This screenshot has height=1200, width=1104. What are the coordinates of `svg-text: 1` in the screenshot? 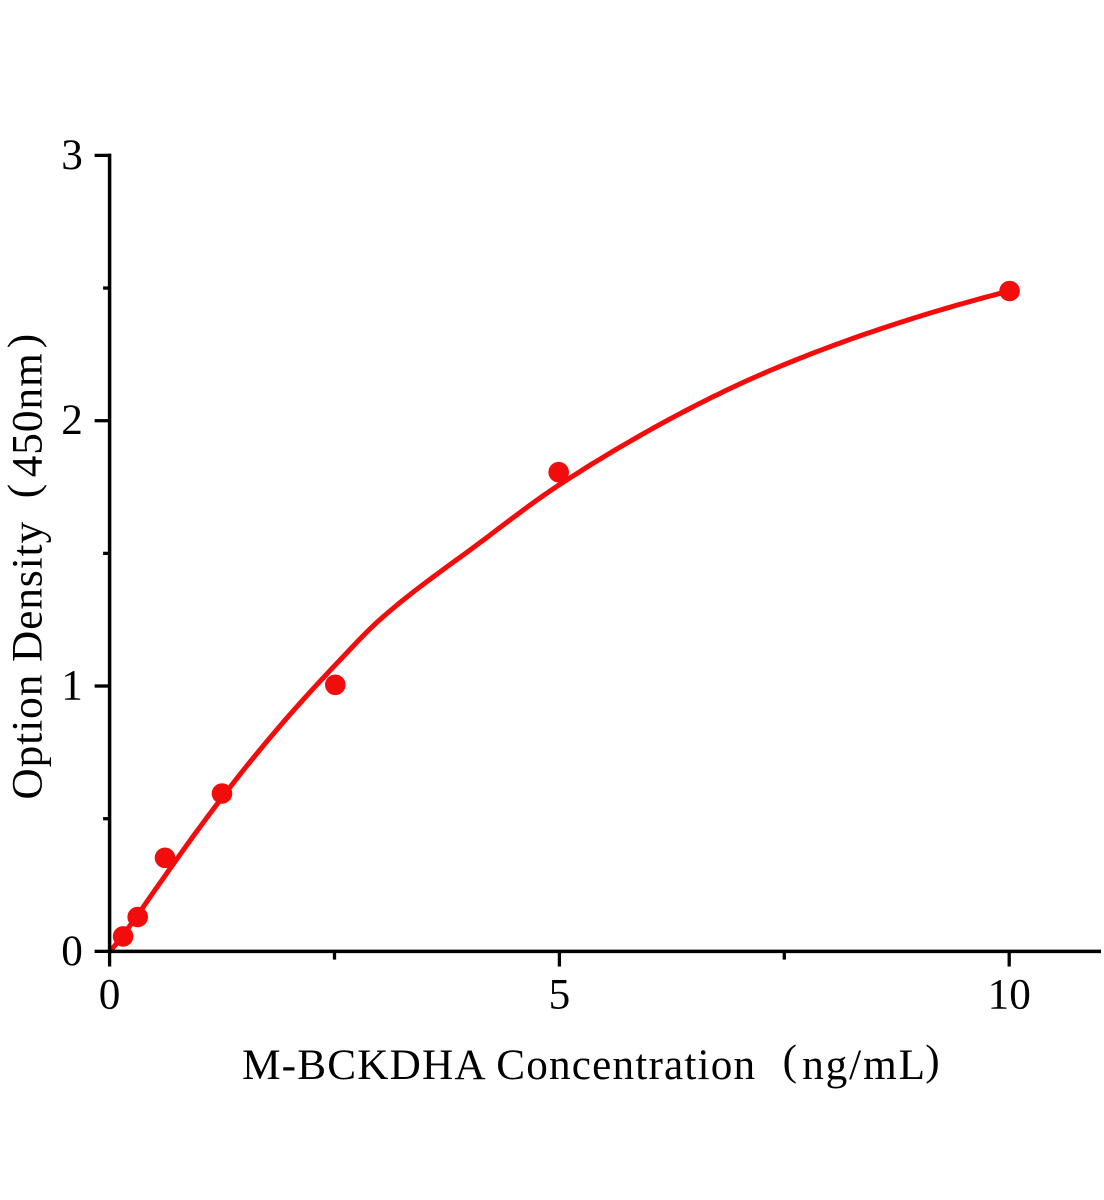 It's located at (72, 685).